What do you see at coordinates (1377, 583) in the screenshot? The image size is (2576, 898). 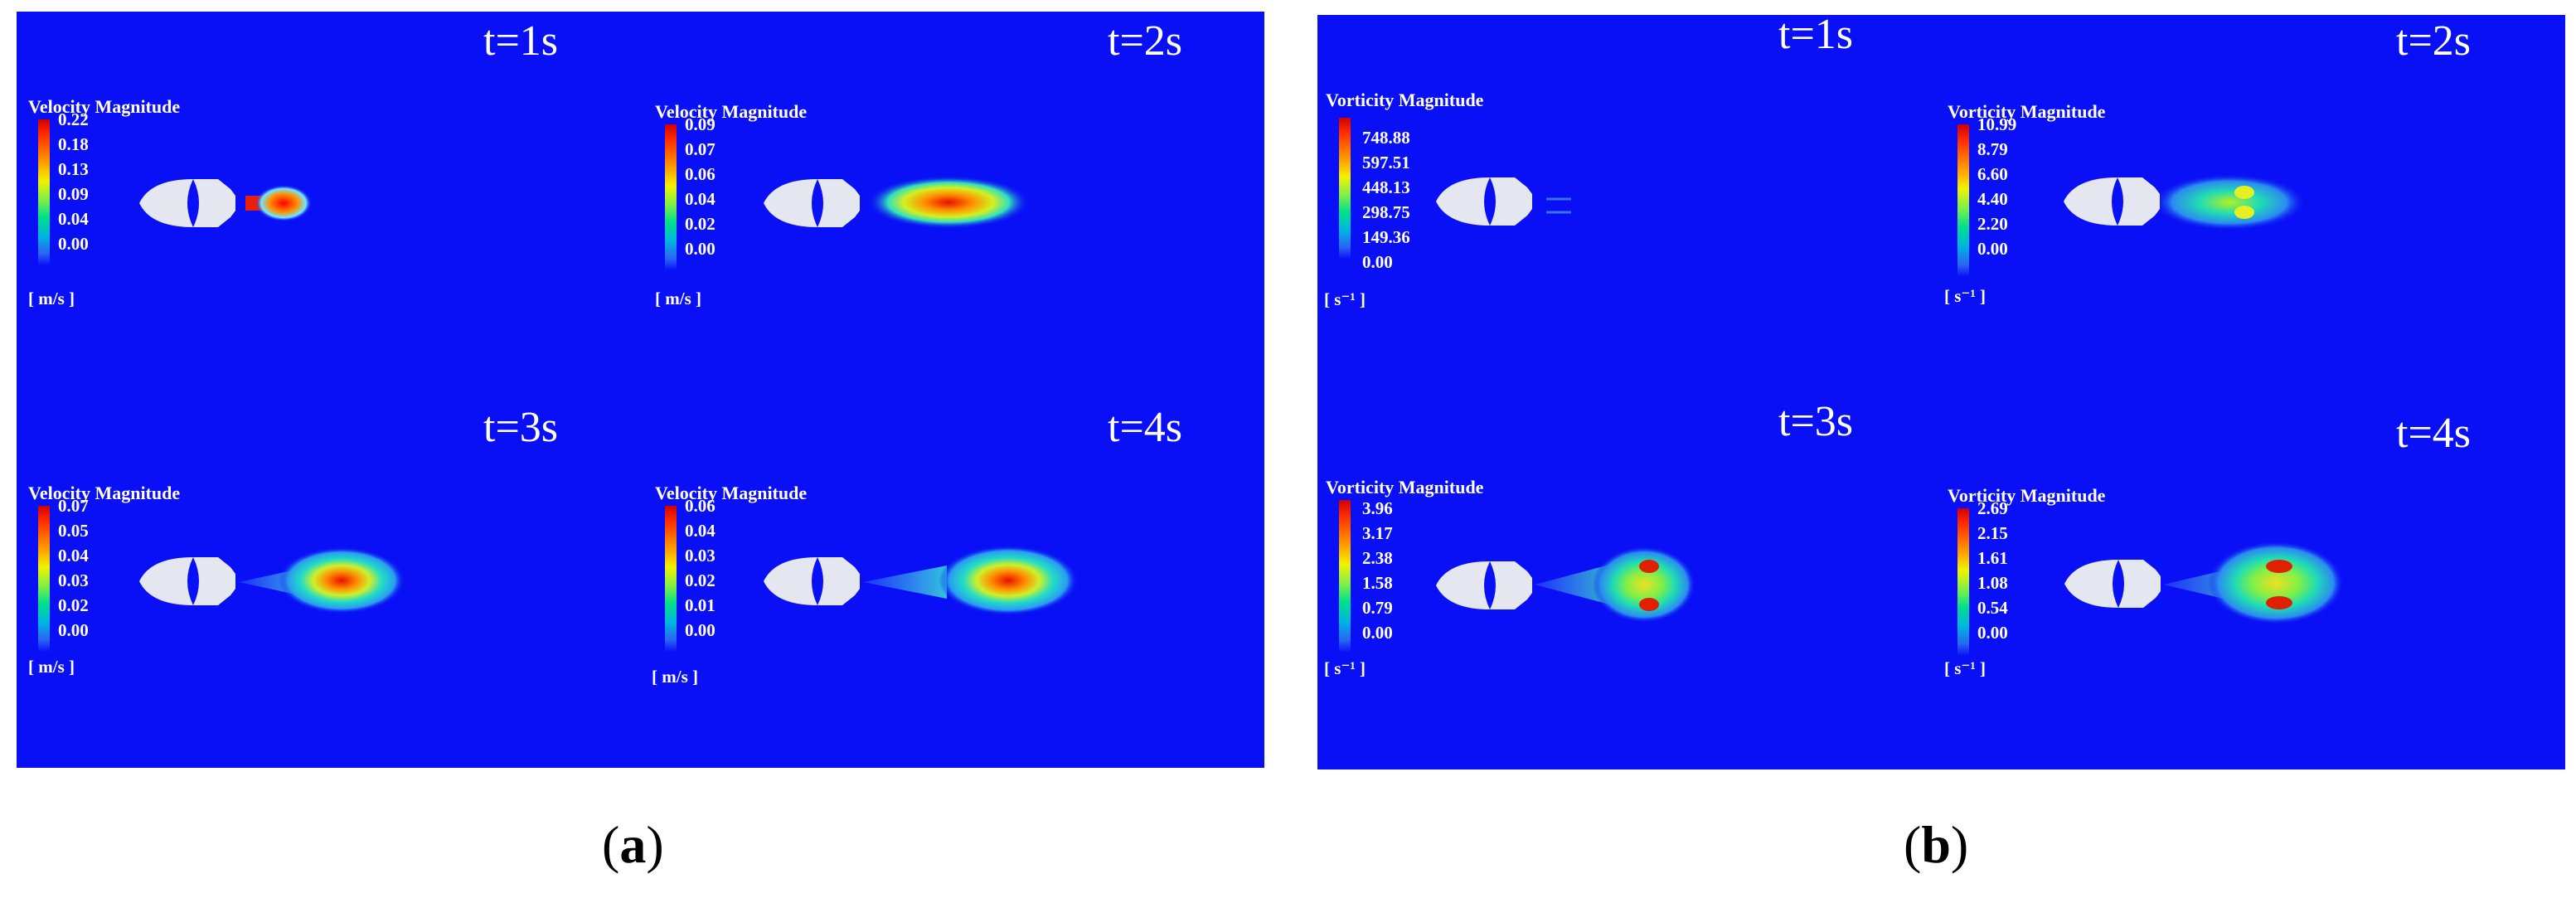 I see `colorbar-tick: 1.58` at bounding box center [1377, 583].